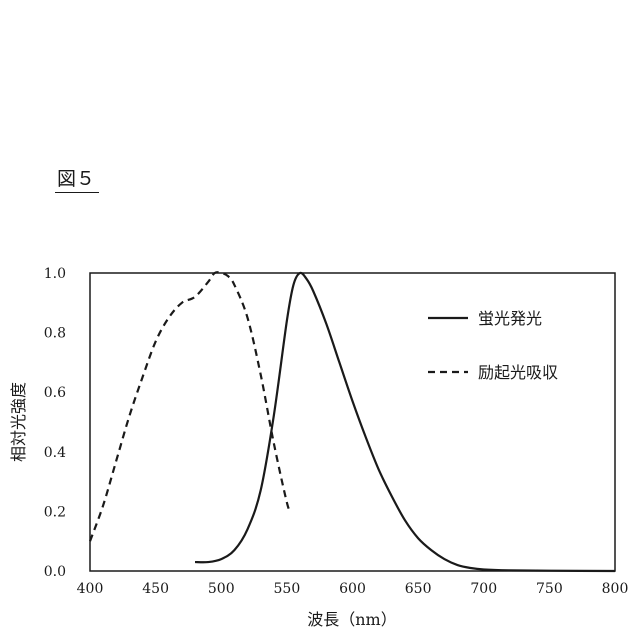  Describe the element at coordinates (90, 589) in the screenshot. I see `x-tick-label: 400` at that location.